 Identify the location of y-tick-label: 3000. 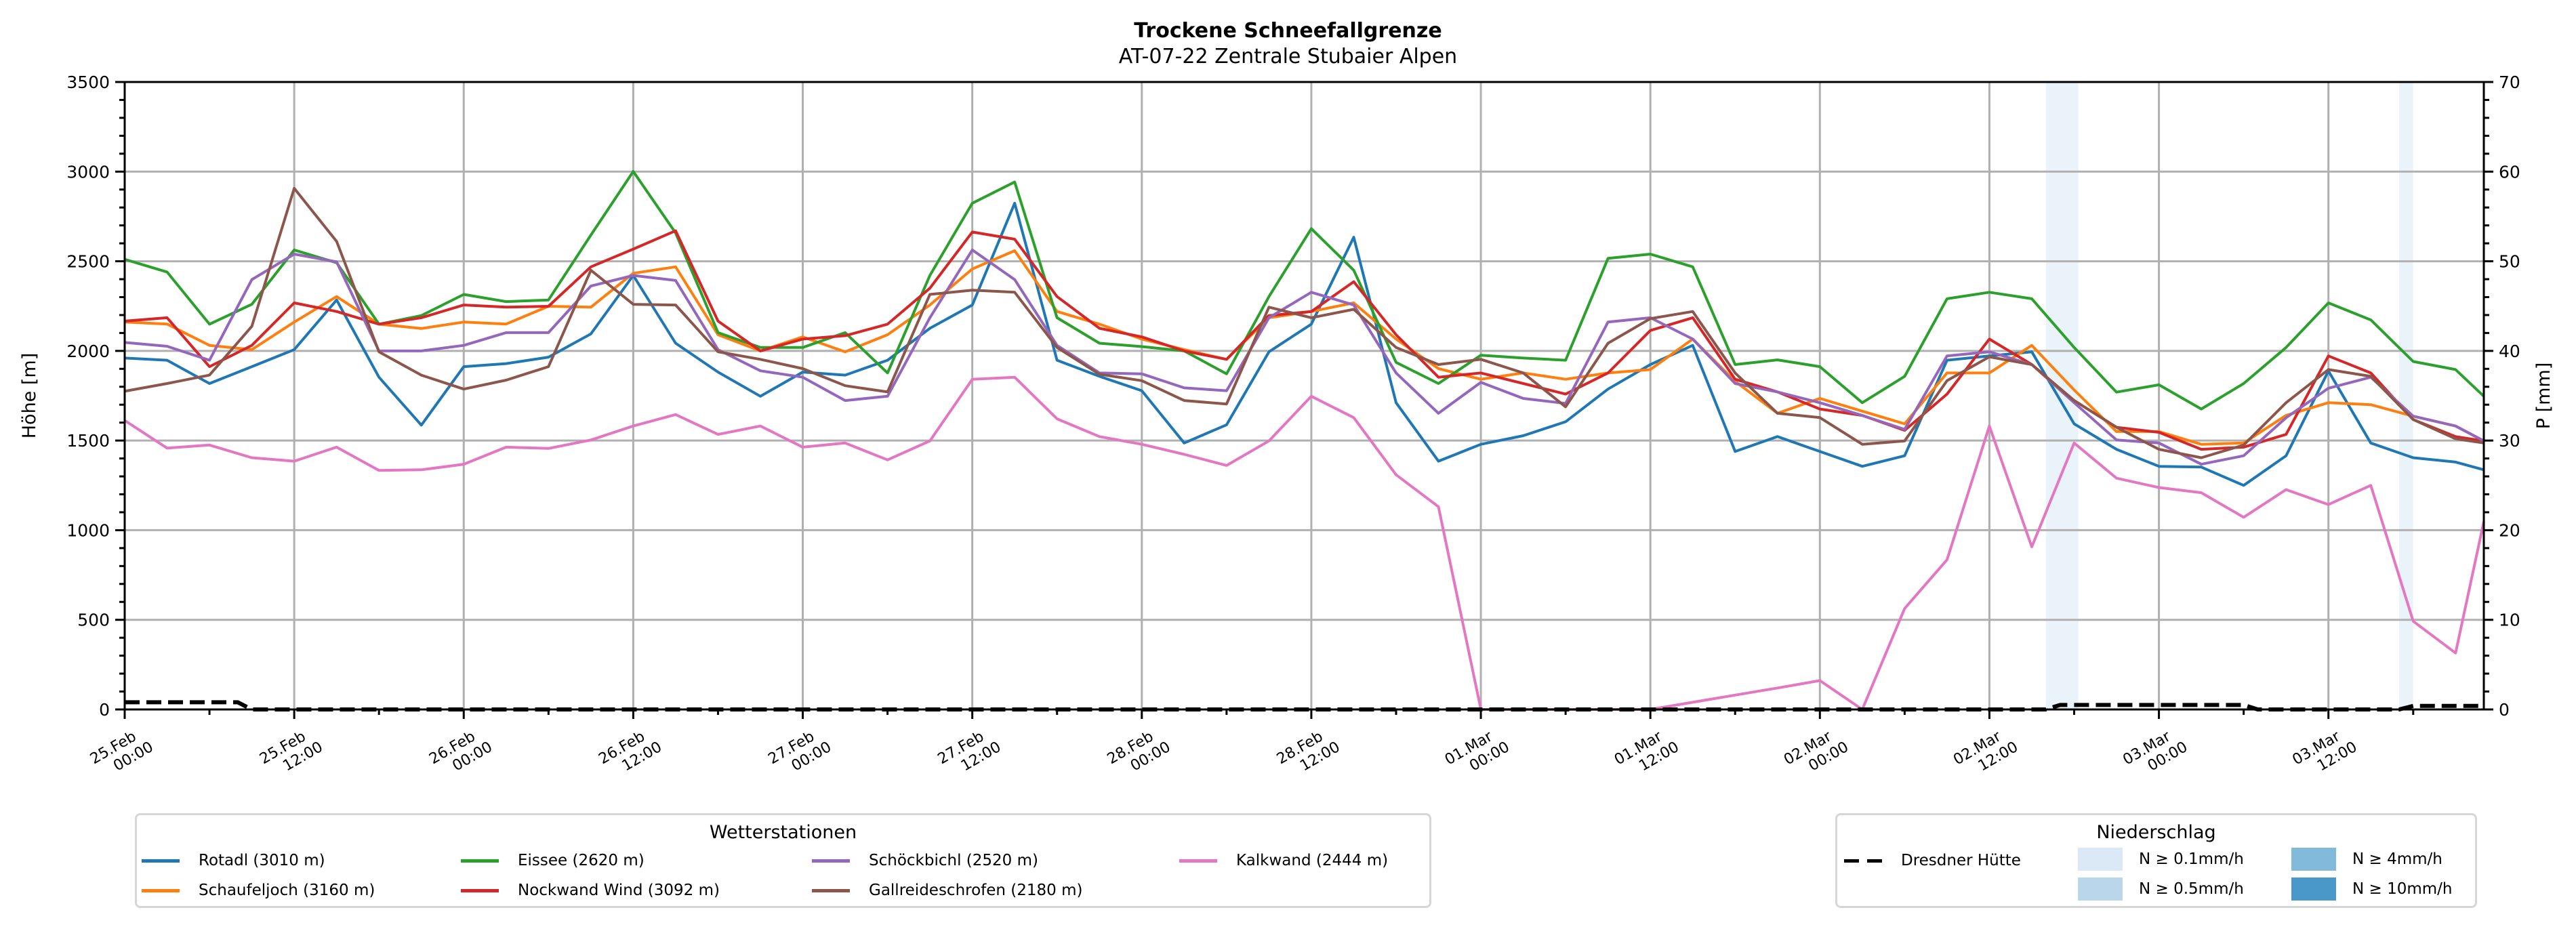
(88, 172).